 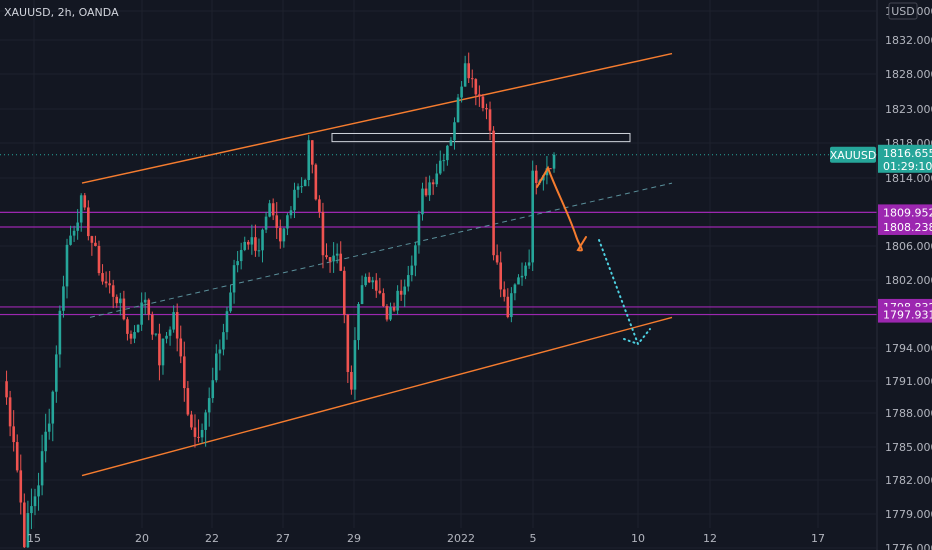 I want to click on price-tick-label: 1828.000, so click(x=908, y=74).